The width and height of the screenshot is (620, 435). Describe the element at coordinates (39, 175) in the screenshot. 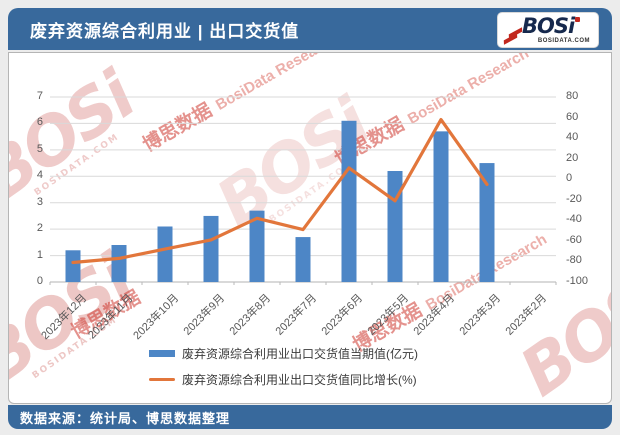

I see `y-axis-tick-label: 4` at that location.